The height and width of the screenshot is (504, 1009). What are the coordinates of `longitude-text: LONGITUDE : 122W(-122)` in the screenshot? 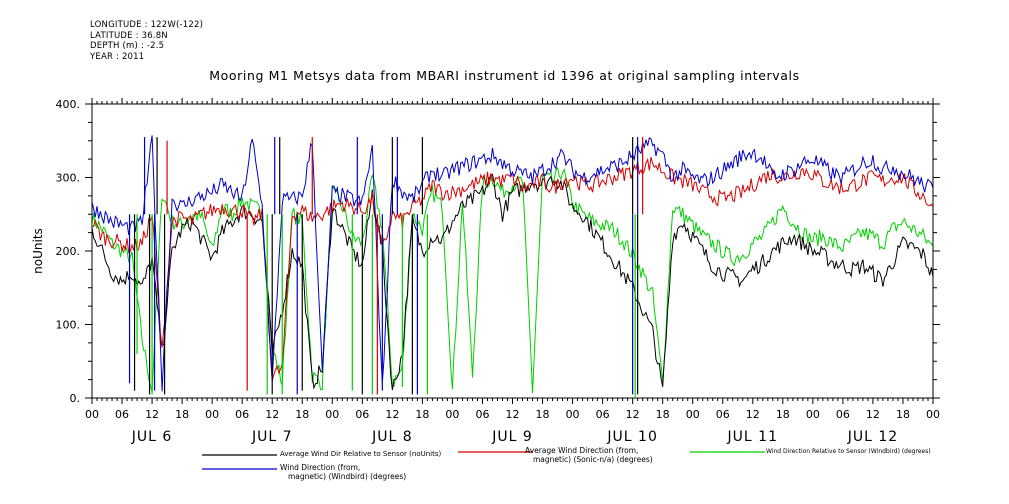 It's located at (147, 25).